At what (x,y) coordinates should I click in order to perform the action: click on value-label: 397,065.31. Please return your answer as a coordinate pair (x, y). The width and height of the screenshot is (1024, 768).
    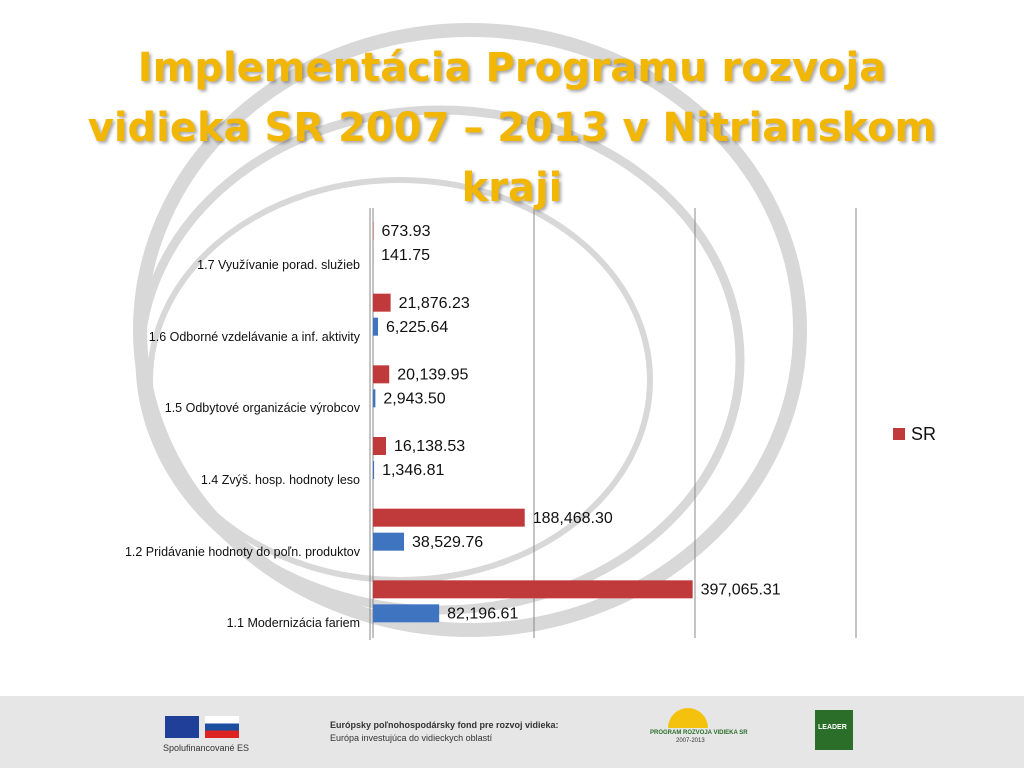
    Looking at the image, I should click on (741, 590).